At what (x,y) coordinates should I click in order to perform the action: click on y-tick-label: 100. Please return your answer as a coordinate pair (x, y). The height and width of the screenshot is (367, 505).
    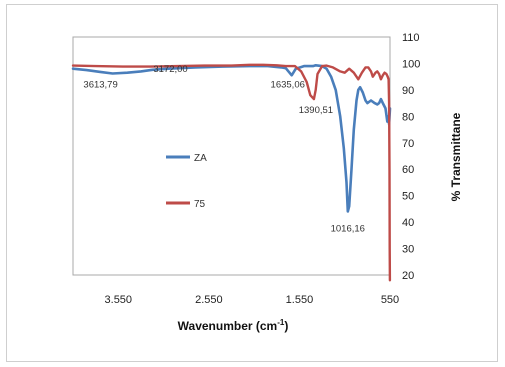
    Looking at the image, I should click on (411, 64).